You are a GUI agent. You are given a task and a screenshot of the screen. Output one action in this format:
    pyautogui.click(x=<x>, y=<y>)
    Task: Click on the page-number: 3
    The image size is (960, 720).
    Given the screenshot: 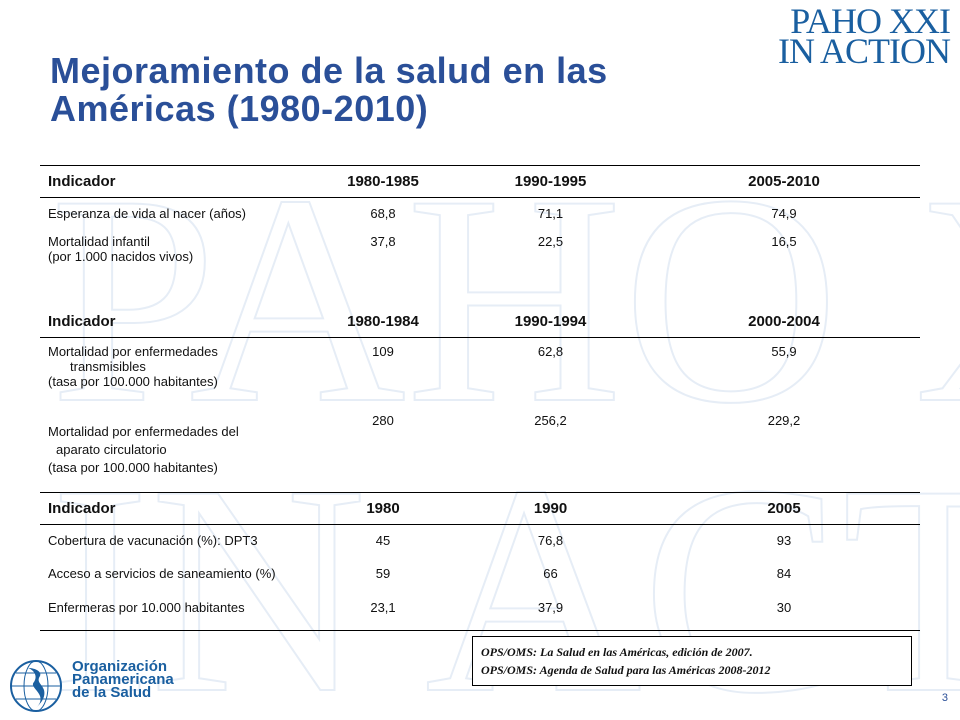 What is the action you would take?
    pyautogui.click(x=944, y=698)
    